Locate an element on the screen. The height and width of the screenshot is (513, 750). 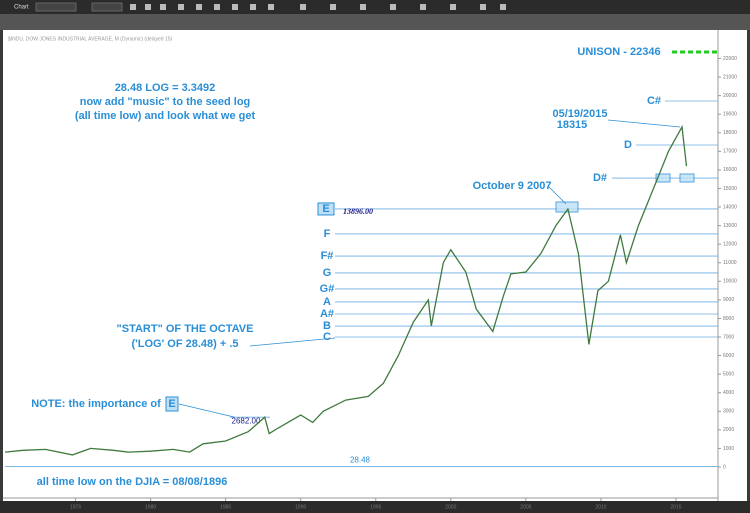
x-tick-label: 1990 is located at coordinates (300, 507).